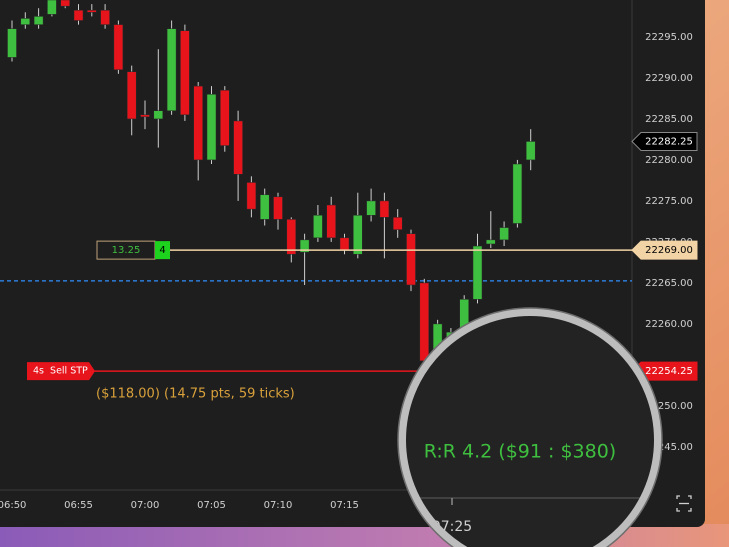  I want to click on stop-order-label: 4s Sell STP, so click(60, 371).